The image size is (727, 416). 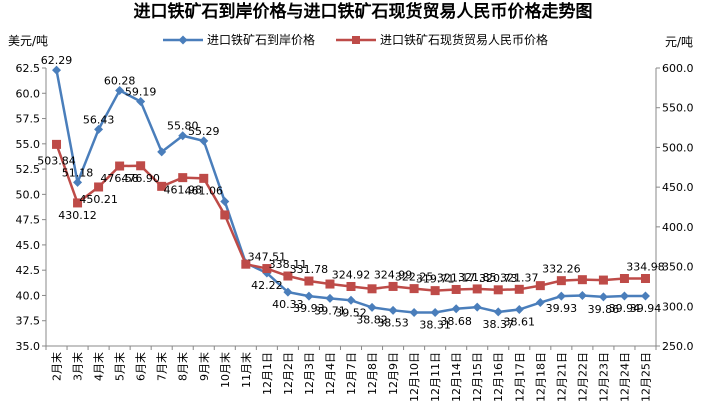 What do you see at coordinates (520, 322) in the screenshot?
I see `data-label-series-1: 38.61` at bounding box center [520, 322].